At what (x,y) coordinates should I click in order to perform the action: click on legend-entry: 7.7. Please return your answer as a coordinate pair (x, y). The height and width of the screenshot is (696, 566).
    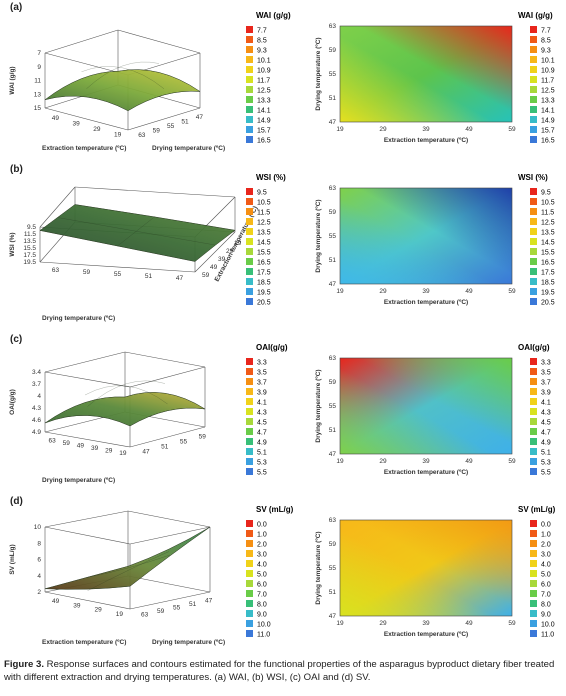
    Looking at the image, I should click on (262, 31).